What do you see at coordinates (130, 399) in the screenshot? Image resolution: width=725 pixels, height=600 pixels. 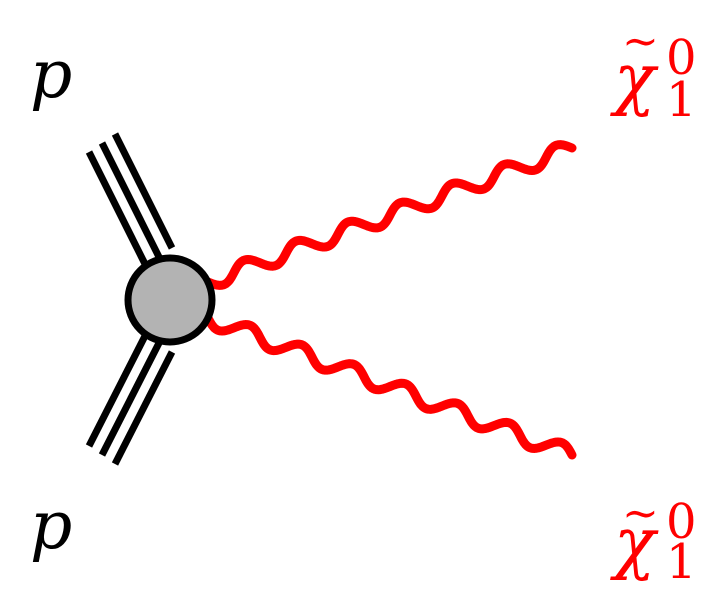 I see `proton-line-bottom` at bounding box center [130, 399].